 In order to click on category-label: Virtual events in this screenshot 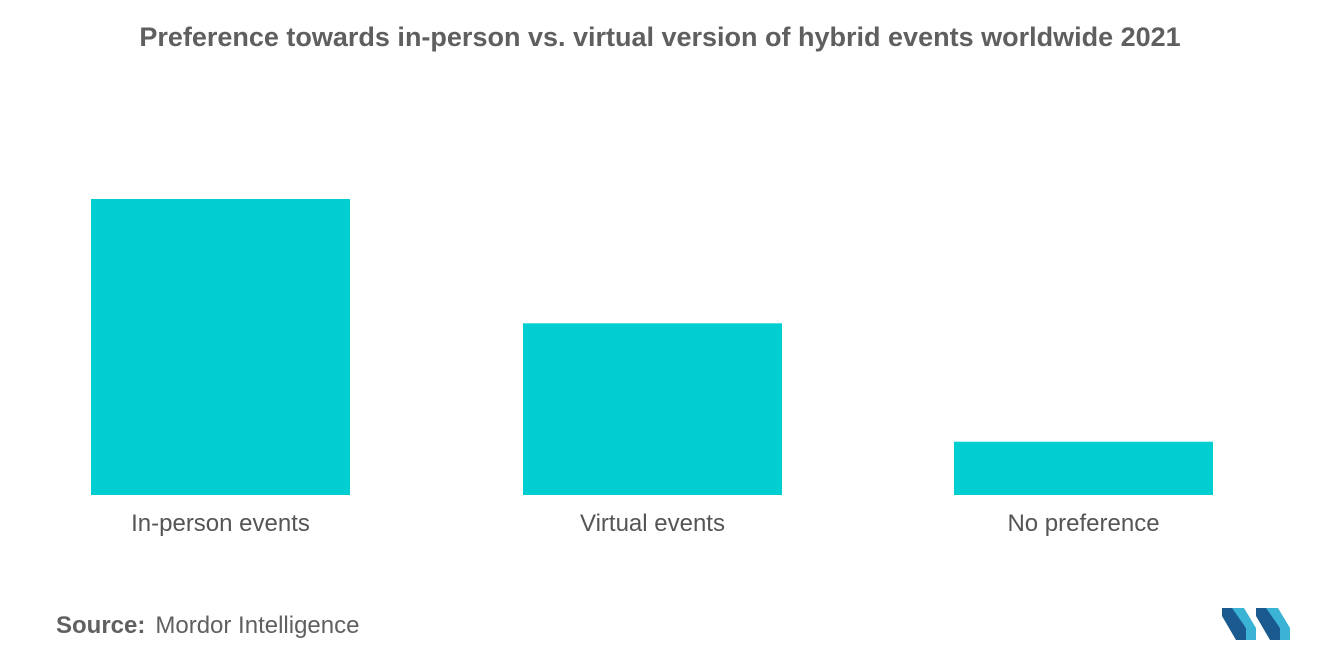, I will do `click(652, 523)`.